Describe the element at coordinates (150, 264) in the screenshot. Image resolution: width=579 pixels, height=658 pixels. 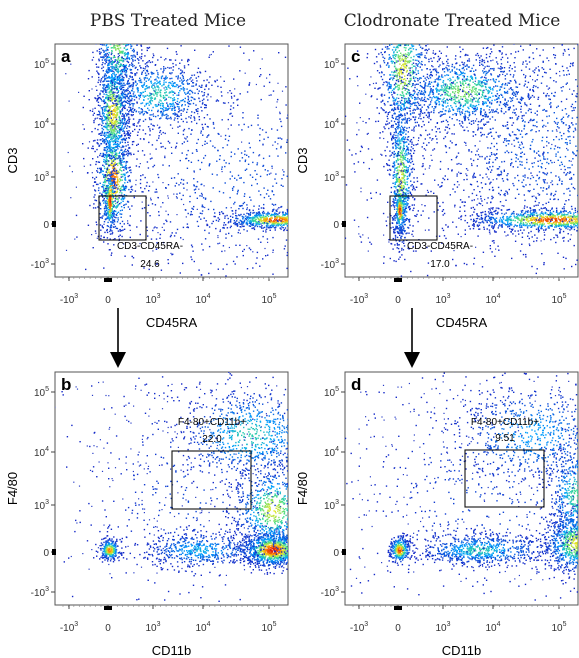
I see `gate-percentage: 24.6` at that location.